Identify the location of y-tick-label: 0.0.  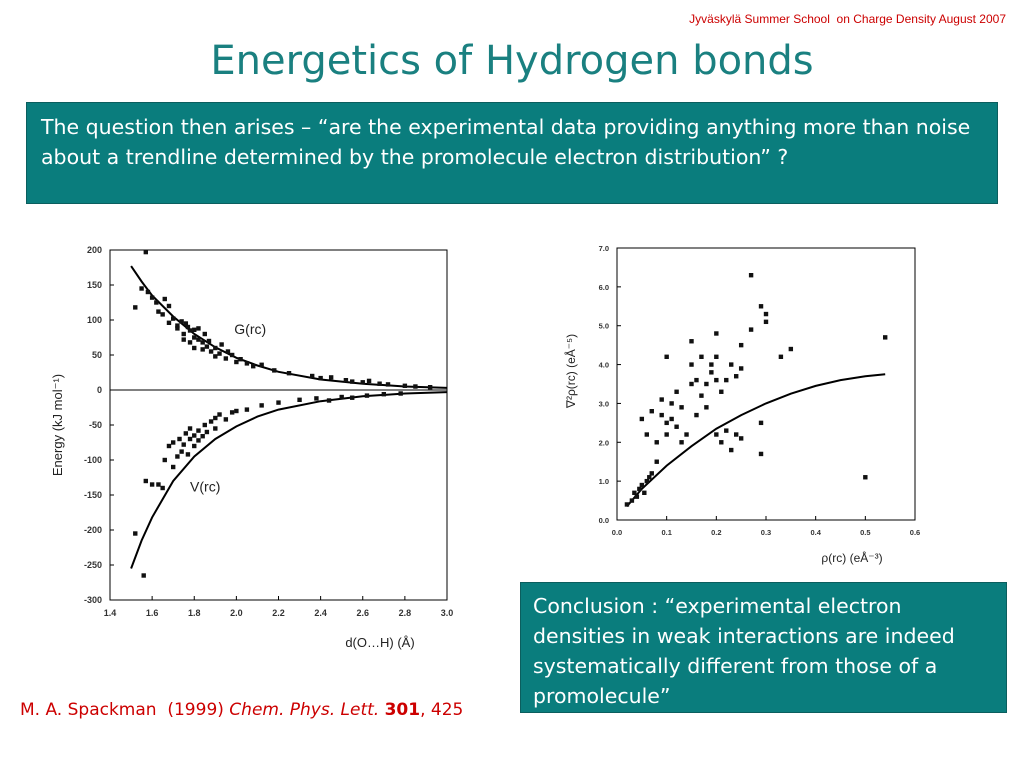
(604, 520).